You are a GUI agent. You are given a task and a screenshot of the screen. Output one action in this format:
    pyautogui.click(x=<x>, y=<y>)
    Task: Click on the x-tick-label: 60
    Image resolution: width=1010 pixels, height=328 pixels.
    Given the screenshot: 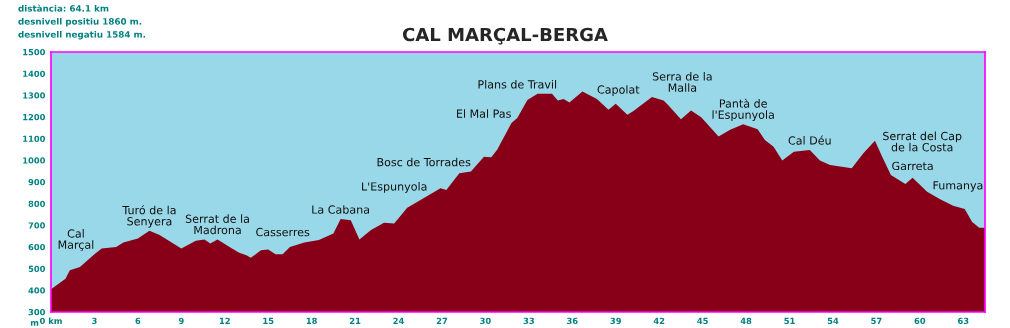 What is the action you would take?
    pyautogui.click(x=920, y=321)
    